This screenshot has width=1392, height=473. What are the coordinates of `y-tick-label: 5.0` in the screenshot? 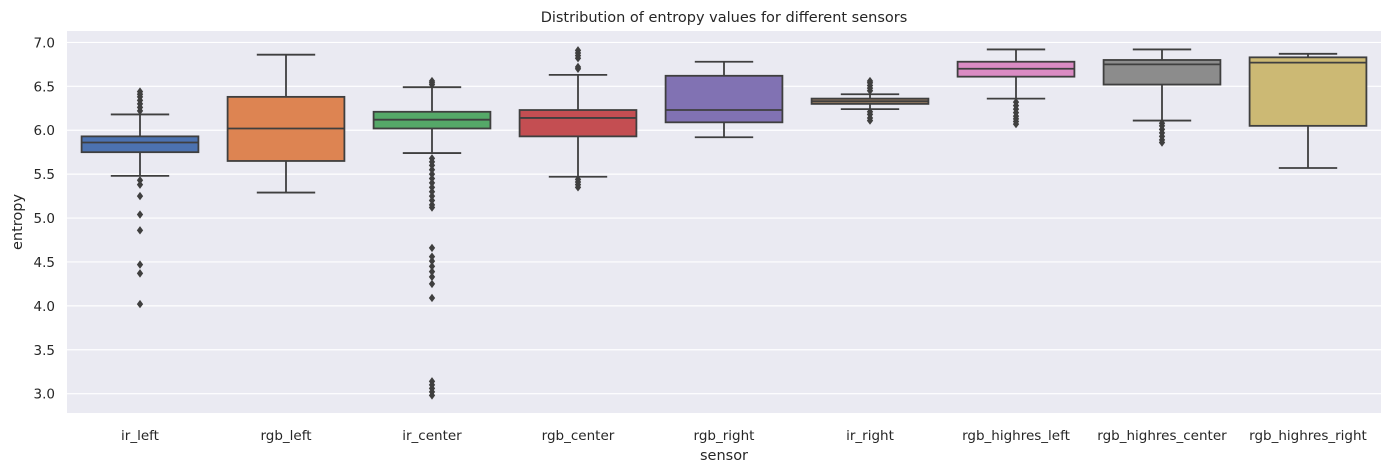 It's located at (44, 219).